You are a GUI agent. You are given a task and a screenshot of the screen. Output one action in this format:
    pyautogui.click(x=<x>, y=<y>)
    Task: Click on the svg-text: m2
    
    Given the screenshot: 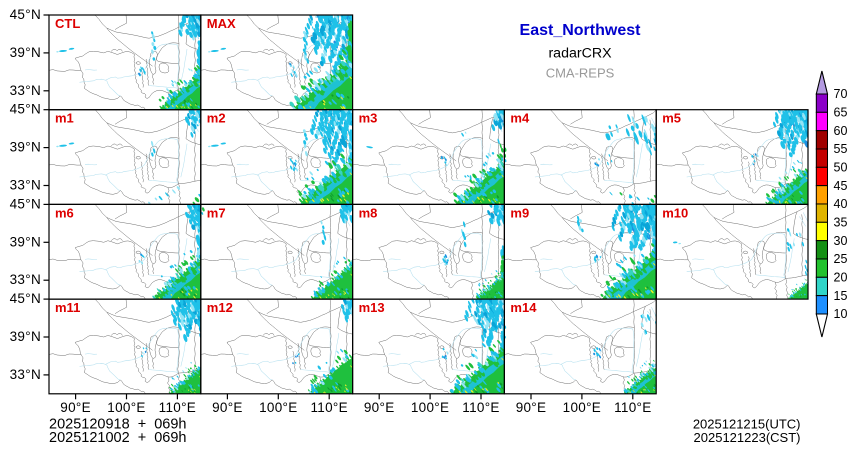 What is the action you would take?
    pyautogui.click(x=216, y=118)
    